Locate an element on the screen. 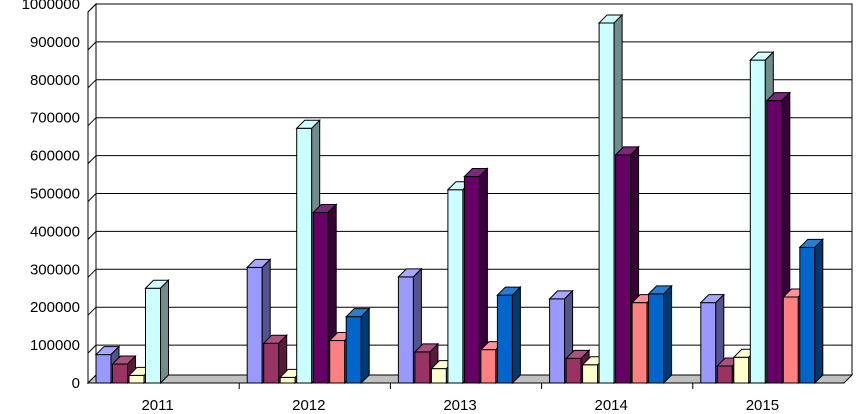  x-tick-label: 2011 is located at coordinates (157, 405).